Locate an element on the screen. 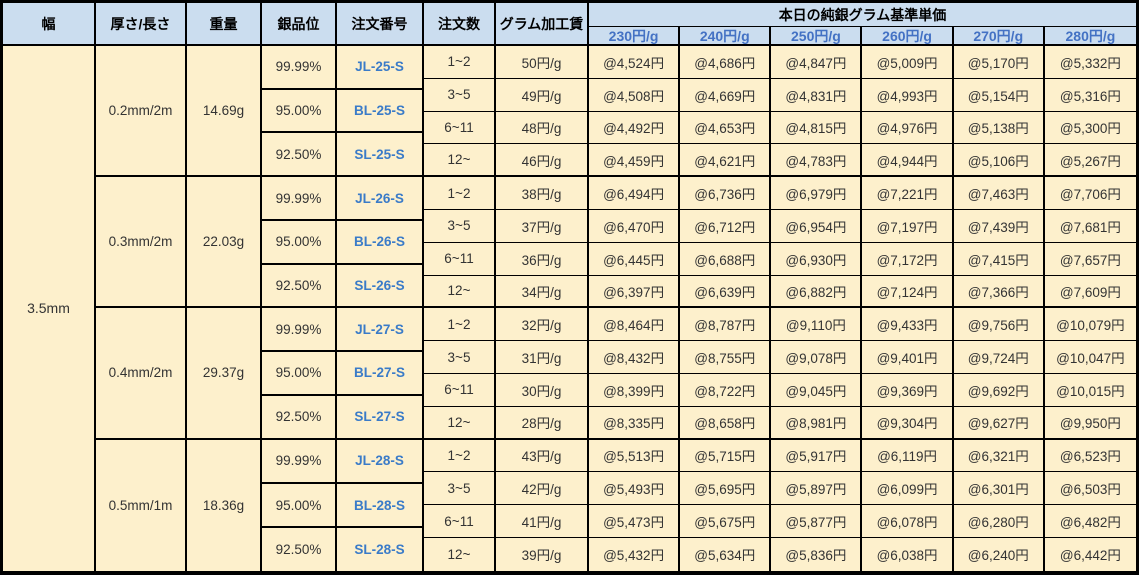 Image resolution: width=1139 pixels, height=576 pixels. price-cell: @5,316円 is located at coordinates (1090, 95).